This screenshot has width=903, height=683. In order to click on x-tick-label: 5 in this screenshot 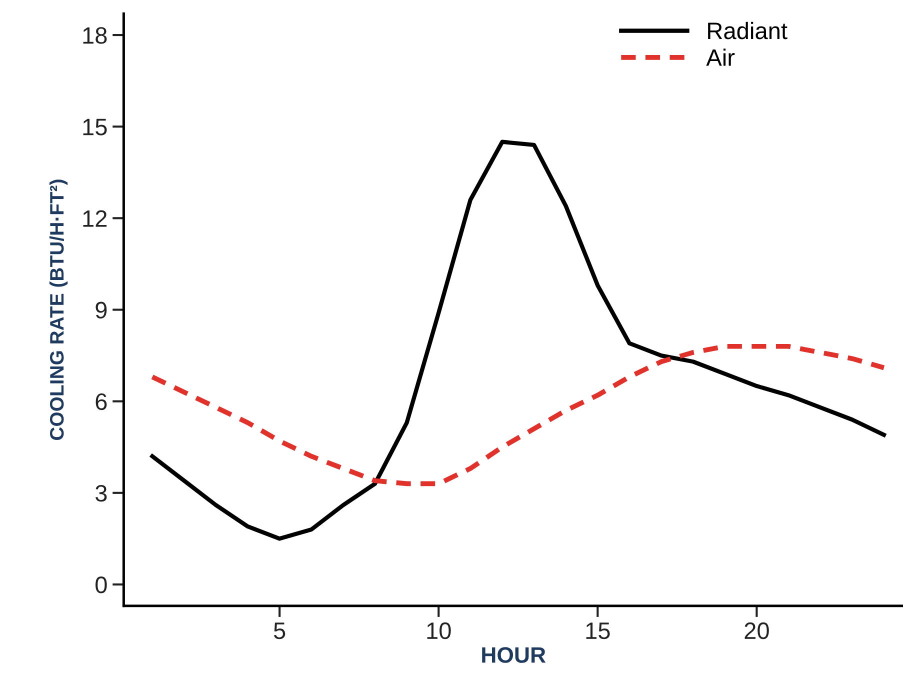, I will do `click(280, 631)`.